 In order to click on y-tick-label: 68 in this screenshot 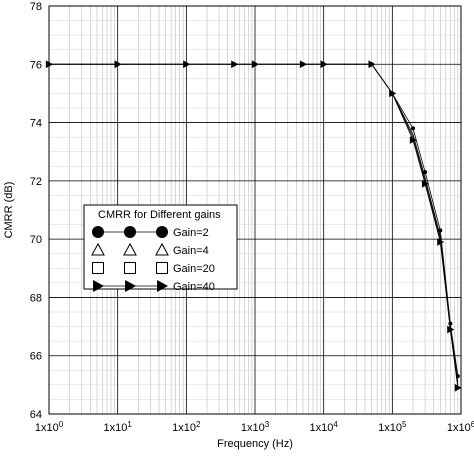, I will do `click(36, 298)`.